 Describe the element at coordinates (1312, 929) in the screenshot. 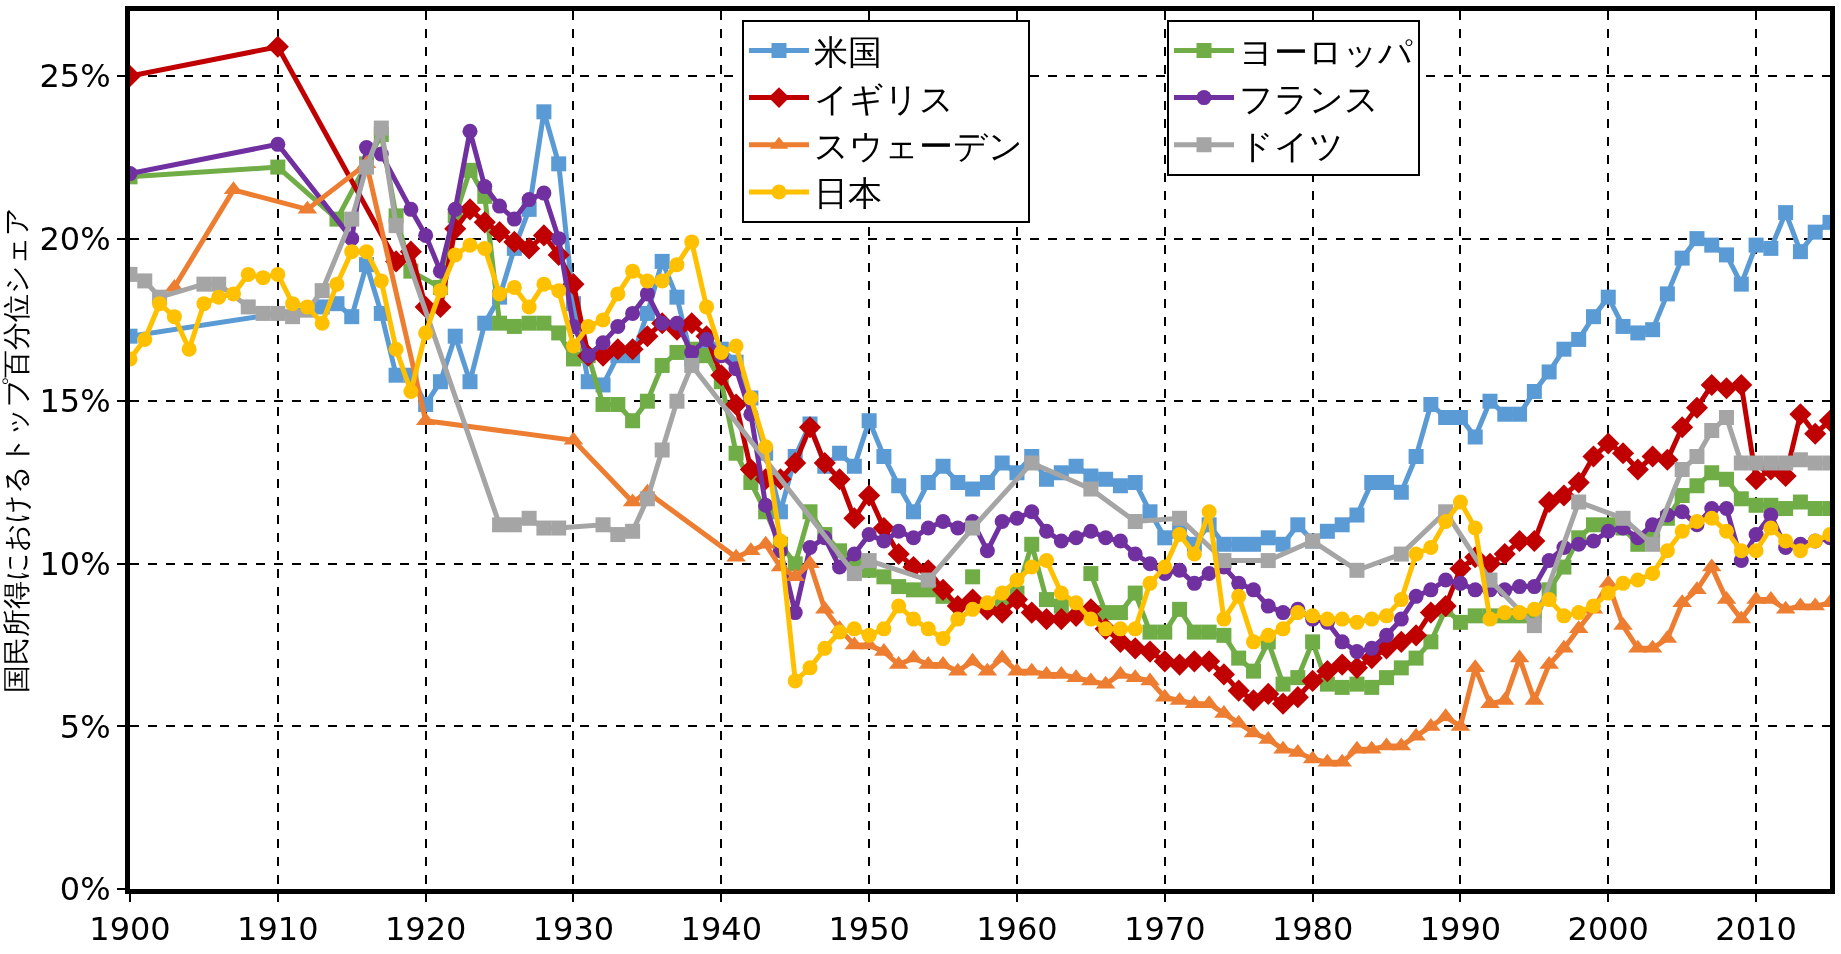

I see `x-tick-label: 1980` at that location.